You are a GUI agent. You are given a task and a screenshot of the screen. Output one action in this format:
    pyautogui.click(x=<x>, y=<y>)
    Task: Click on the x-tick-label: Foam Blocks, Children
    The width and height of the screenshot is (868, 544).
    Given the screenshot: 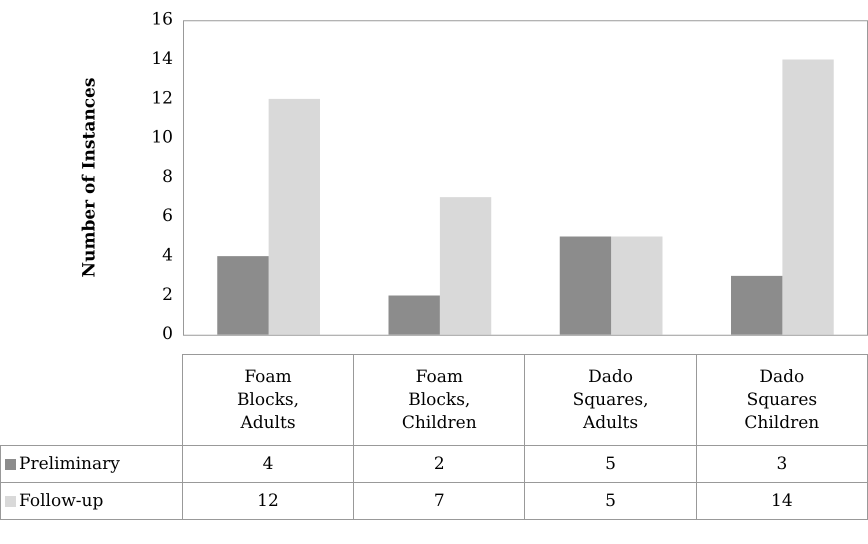 What is the action you would take?
    pyautogui.click(x=439, y=400)
    